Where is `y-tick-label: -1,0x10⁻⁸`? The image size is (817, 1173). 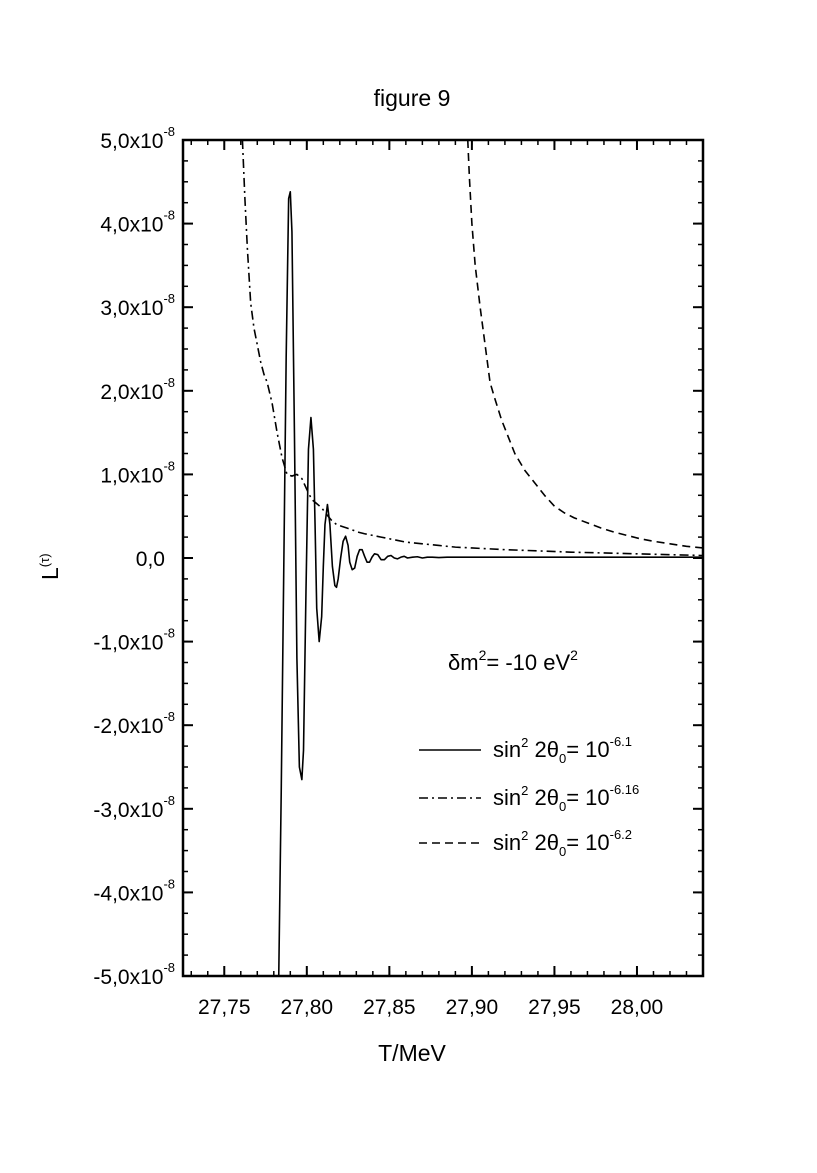
y-tick-label: -1,0x10⁻⁸ is located at coordinates (134, 640).